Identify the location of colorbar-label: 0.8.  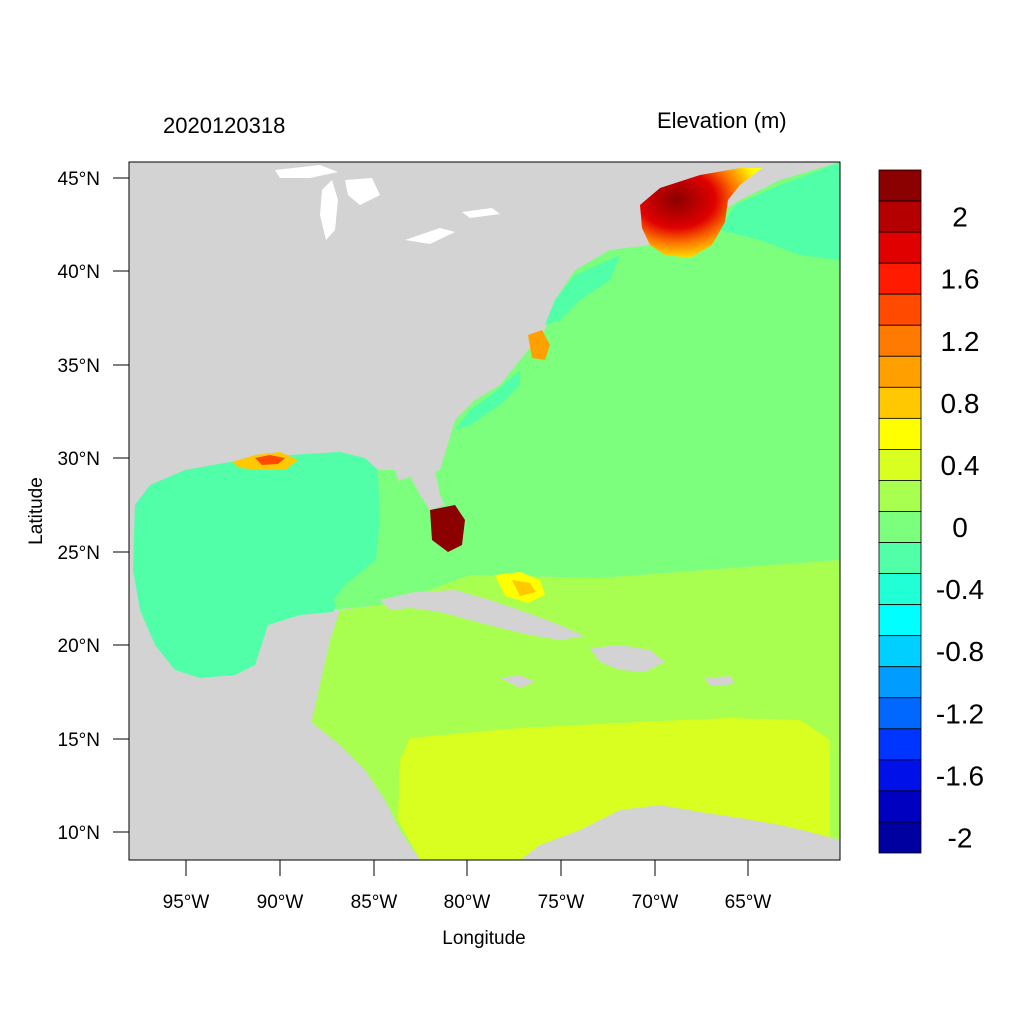
(960, 403).